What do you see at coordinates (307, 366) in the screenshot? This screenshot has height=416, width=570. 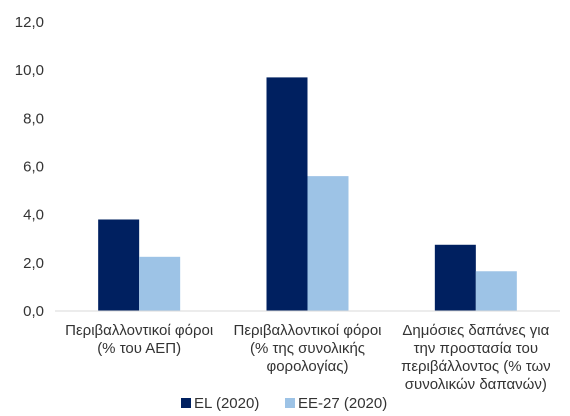 I see `category-label-line: φορολογίας)` at bounding box center [307, 366].